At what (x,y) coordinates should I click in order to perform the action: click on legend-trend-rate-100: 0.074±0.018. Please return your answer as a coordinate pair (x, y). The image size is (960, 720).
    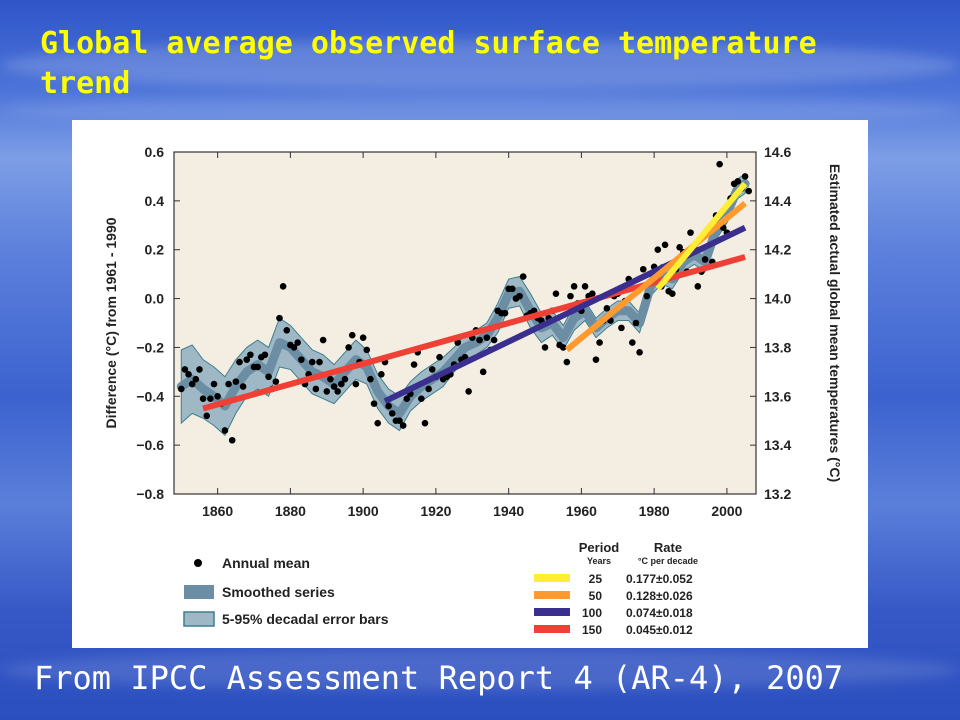
    Looking at the image, I should click on (659, 613).